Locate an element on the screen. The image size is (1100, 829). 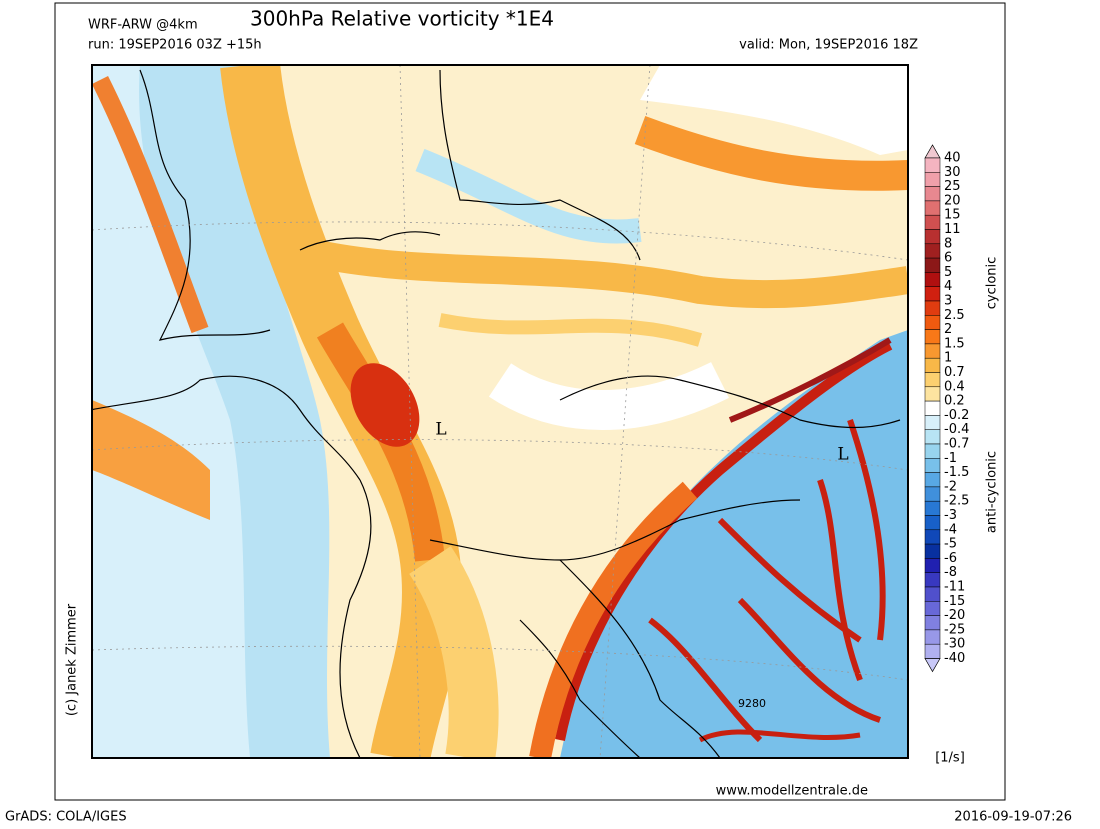
colorbar-label: 3 is located at coordinates (948, 301).